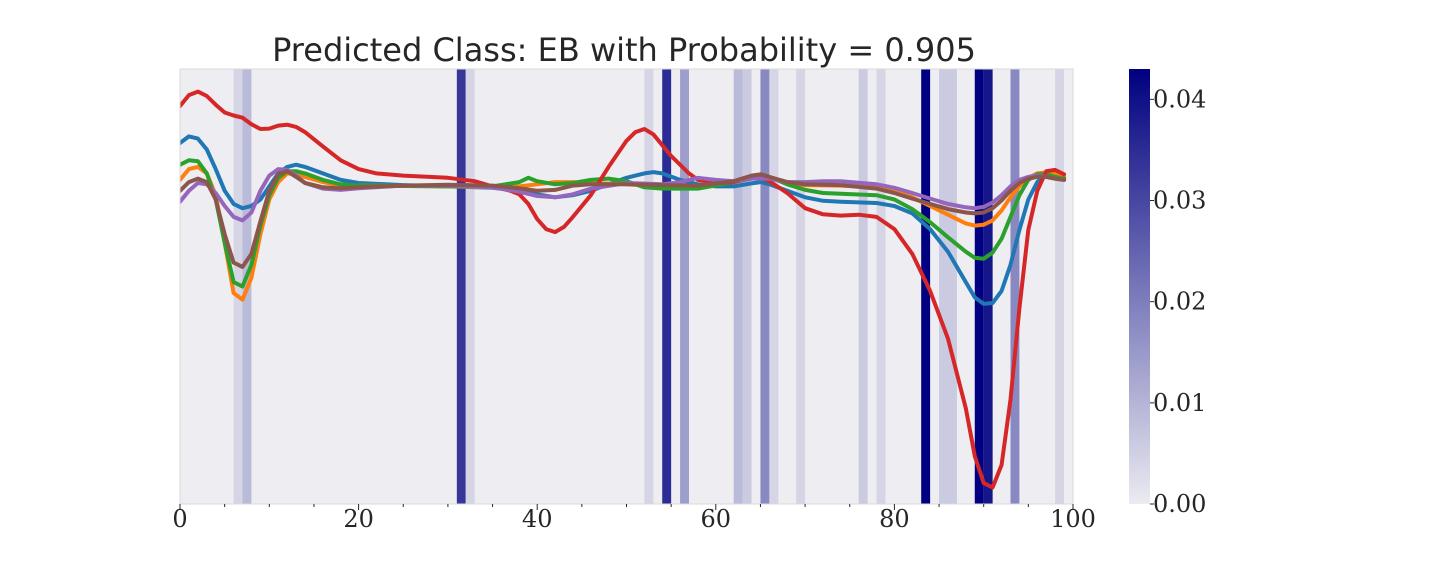  I want to click on x-tick-label: 0, so click(179, 519).